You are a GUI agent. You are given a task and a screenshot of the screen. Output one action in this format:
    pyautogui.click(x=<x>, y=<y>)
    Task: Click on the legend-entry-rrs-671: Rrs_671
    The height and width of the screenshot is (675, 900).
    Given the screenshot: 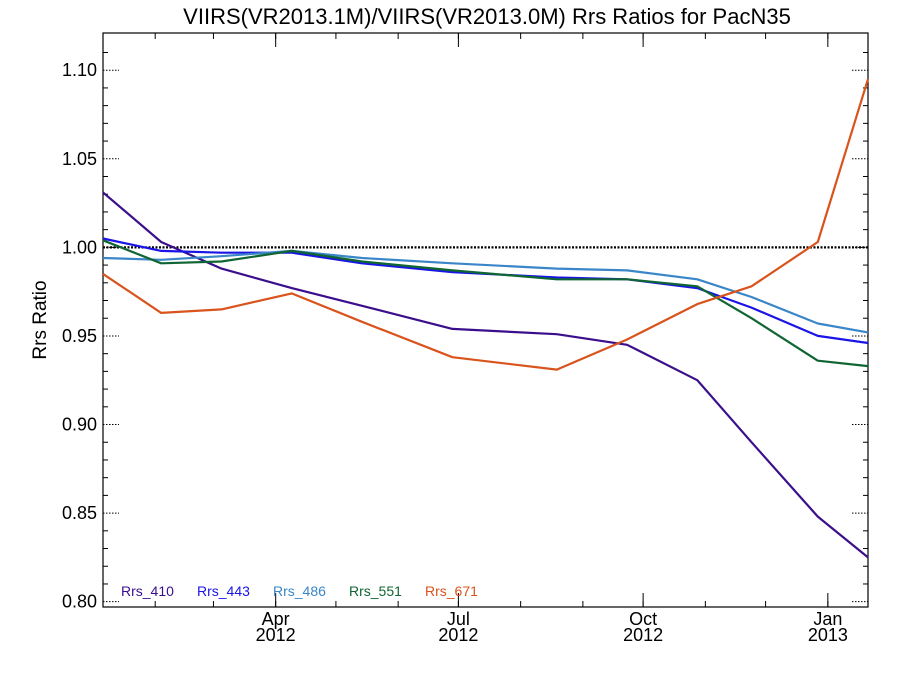 What is the action you would take?
    pyautogui.click(x=451, y=591)
    